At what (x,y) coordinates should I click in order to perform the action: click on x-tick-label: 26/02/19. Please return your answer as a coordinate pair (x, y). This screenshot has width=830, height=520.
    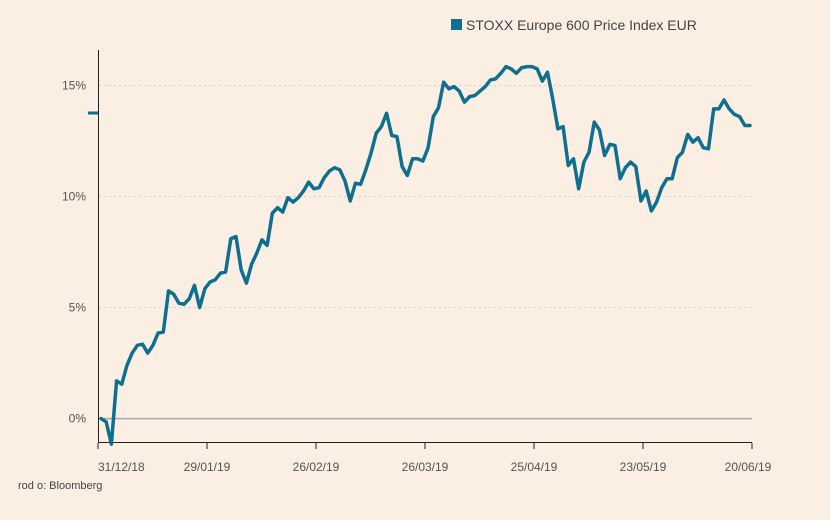
    Looking at the image, I should click on (316, 467).